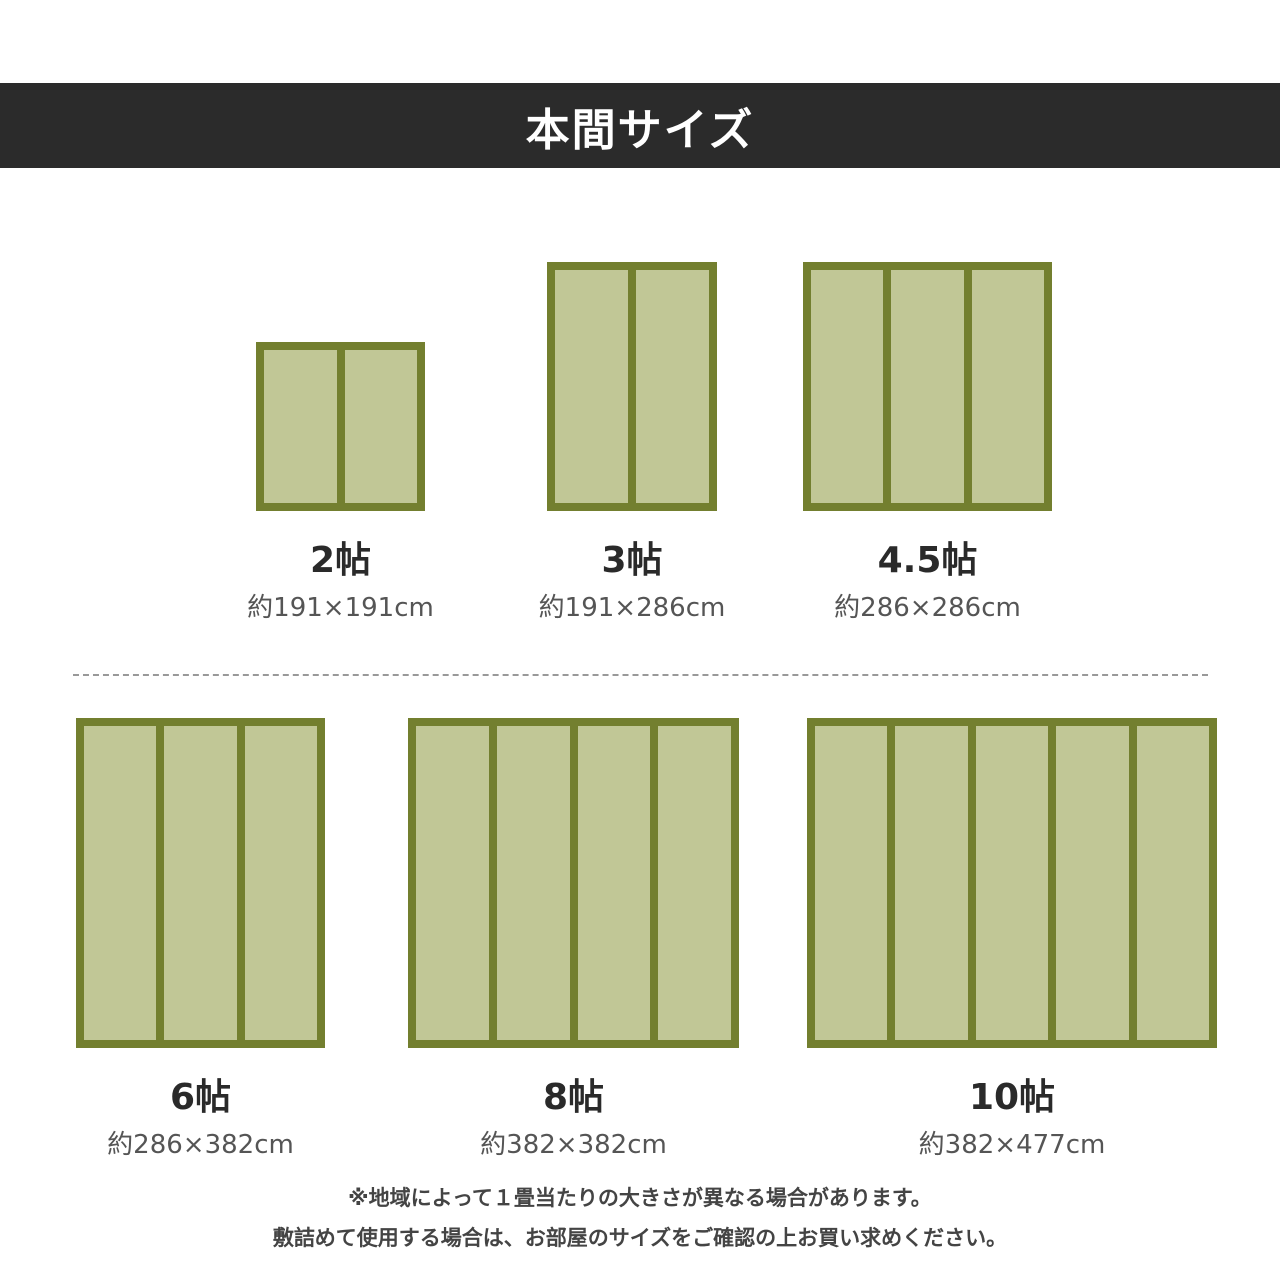  What do you see at coordinates (927, 560) in the screenshot?
I see `size-name: 4.5帖` at bounding box center [927, 560].